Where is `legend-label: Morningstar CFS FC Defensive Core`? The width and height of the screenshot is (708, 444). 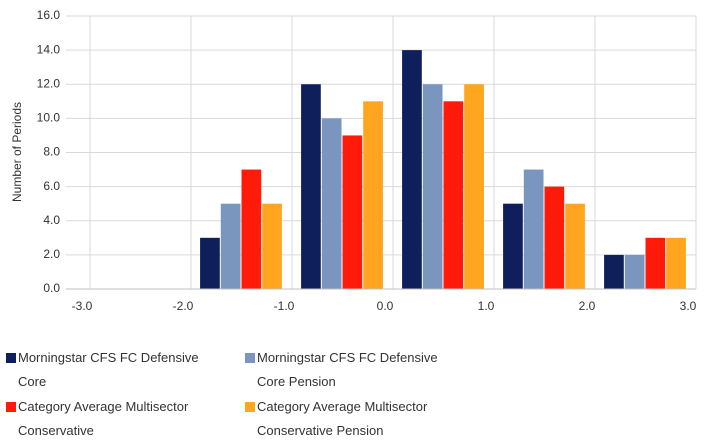 legend-label: Morningstar CFS FC Defensive Core is located at coordinates (108, 369).